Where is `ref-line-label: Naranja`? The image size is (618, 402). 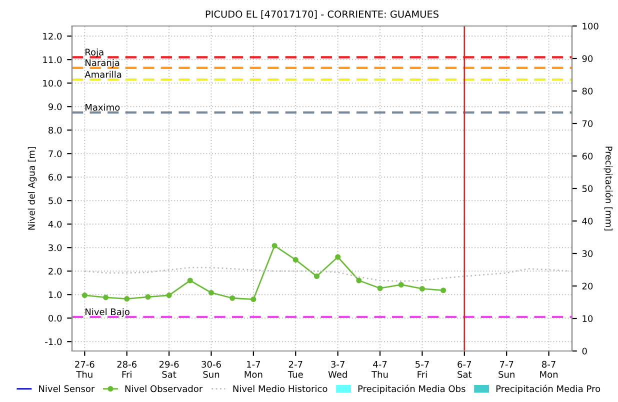
ref-line-label: Naranja is located at coordinates (103, 63).